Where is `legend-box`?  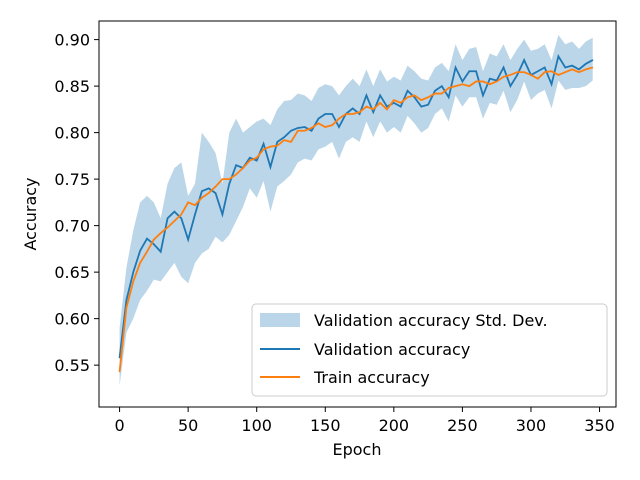
legend-box is located at coordinates (429, 350).